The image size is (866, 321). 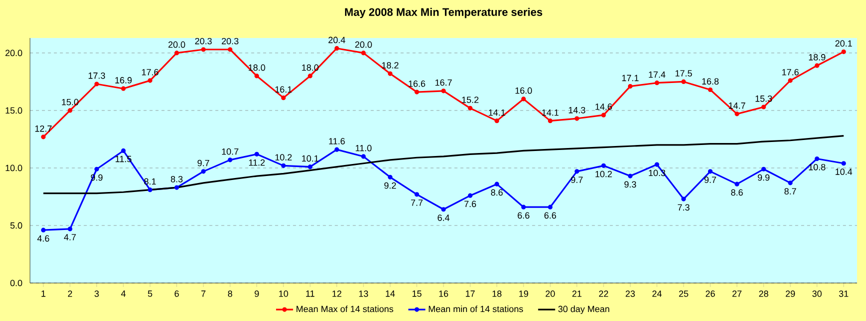 I want to click on data-label: 6.4, so click(x=444, y=217).